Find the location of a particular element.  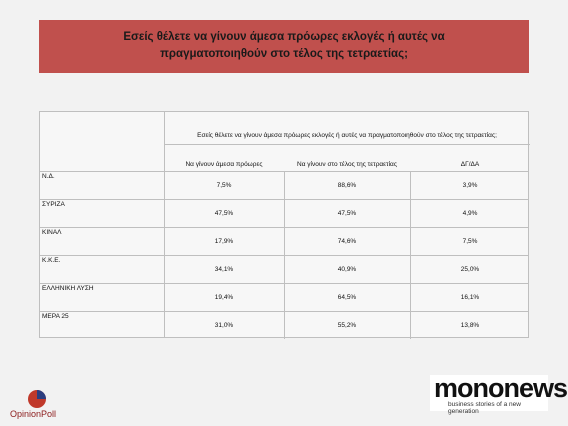

column-header: Να γίνουν άμεσα πρόωρες is located at coordinates (224, 164).